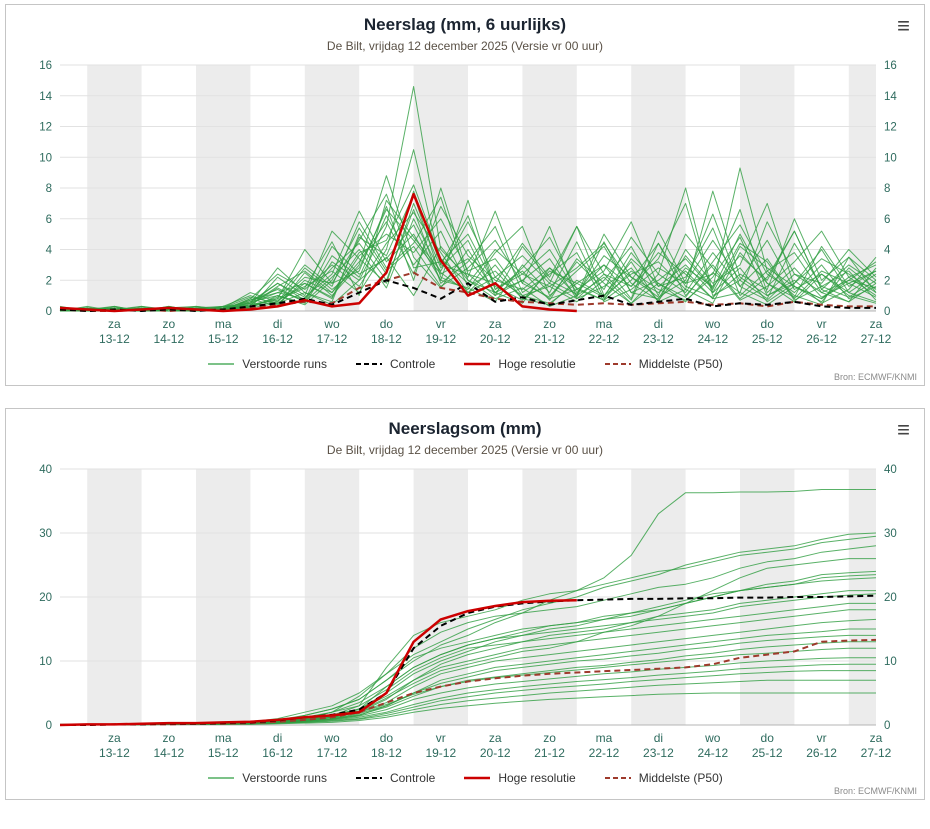  What do you see at coordinates (386, 753) in the screenshot?
I see `svg-text: 18-12` at bounding box center [386, 753].